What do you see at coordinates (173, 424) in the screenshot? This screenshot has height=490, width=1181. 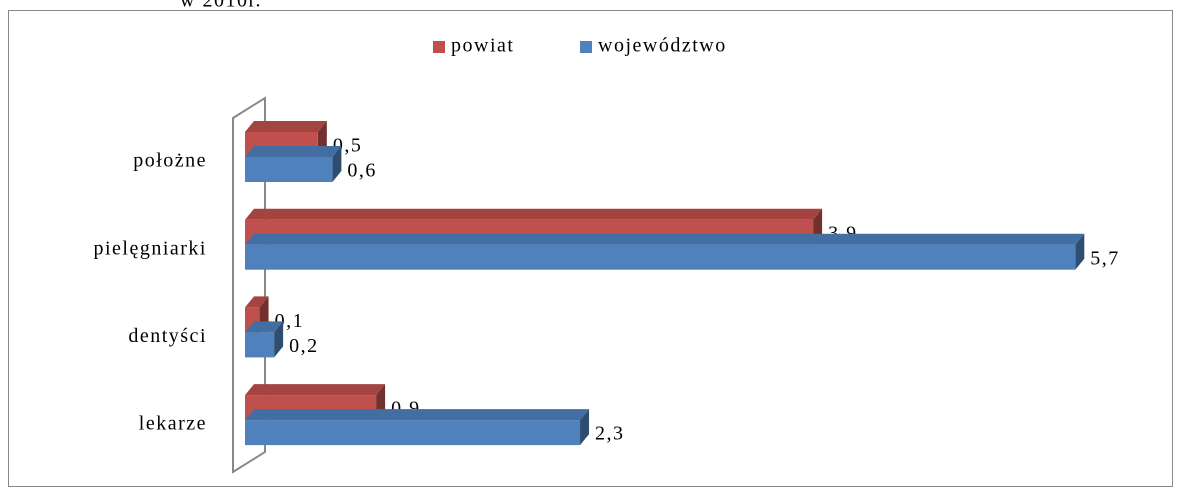 I see `y-tick-label: lekarze` at bounding box center [173, 424].